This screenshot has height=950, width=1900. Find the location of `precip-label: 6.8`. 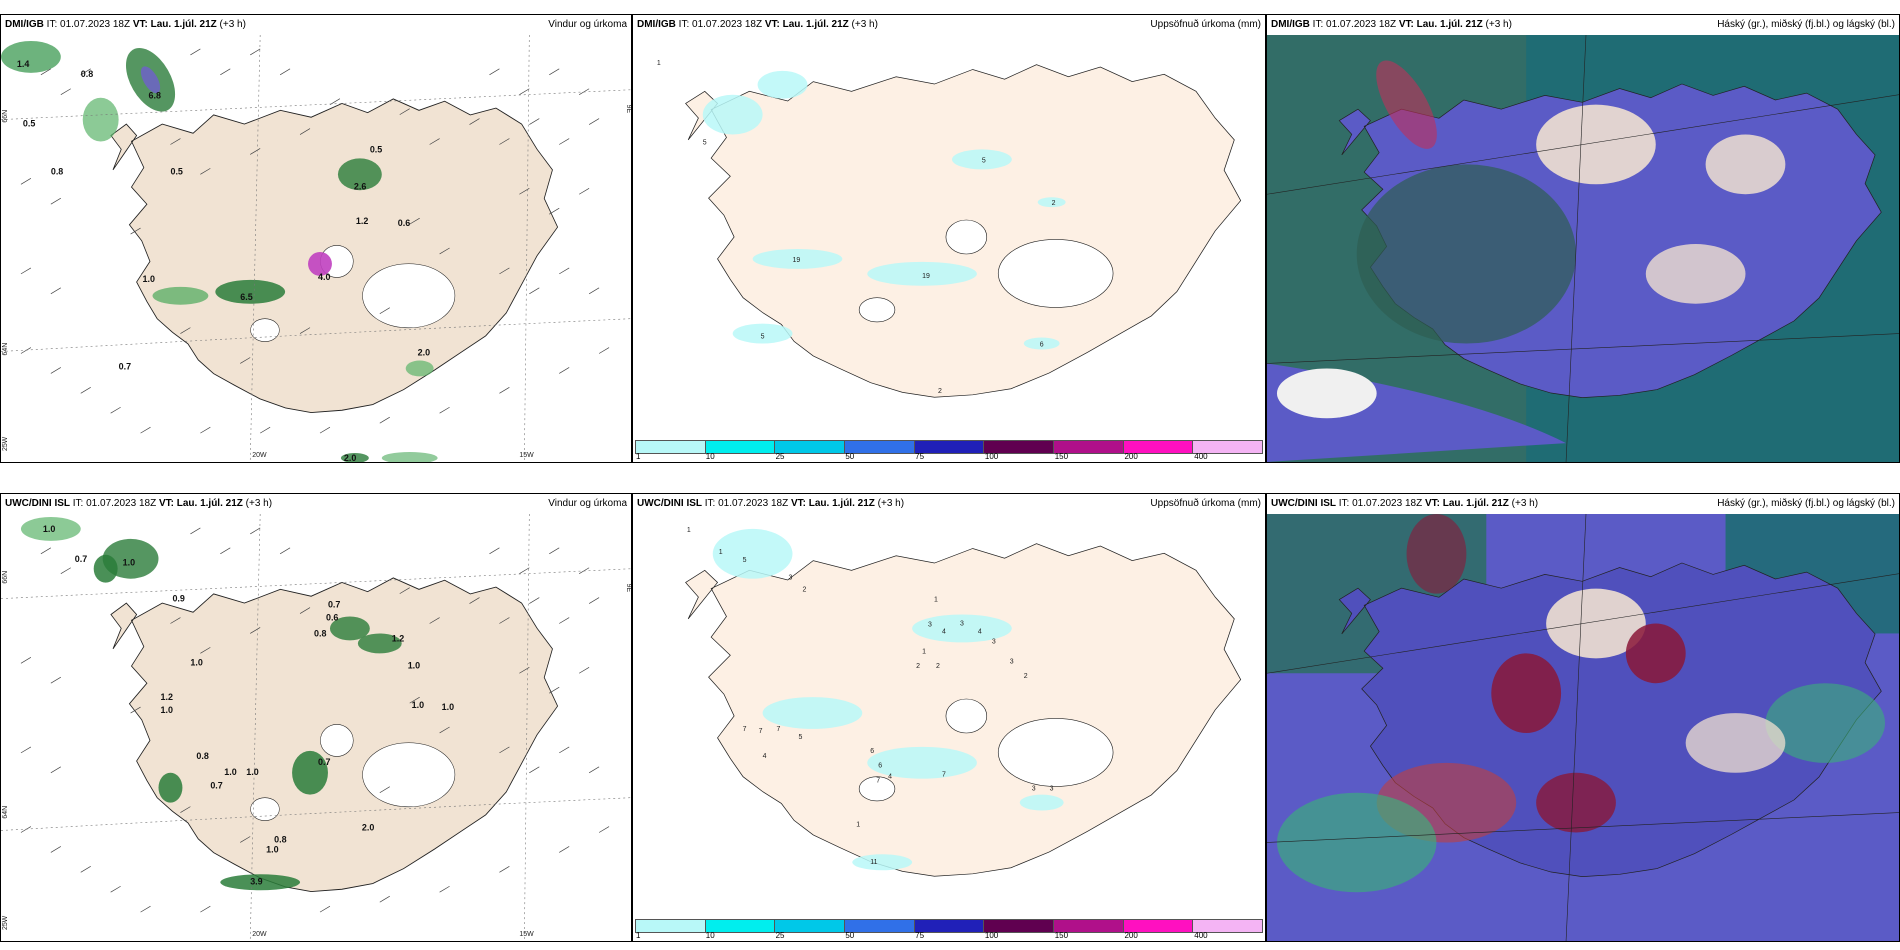

precip-label: 6.8 is located at coordinates (155, 96).